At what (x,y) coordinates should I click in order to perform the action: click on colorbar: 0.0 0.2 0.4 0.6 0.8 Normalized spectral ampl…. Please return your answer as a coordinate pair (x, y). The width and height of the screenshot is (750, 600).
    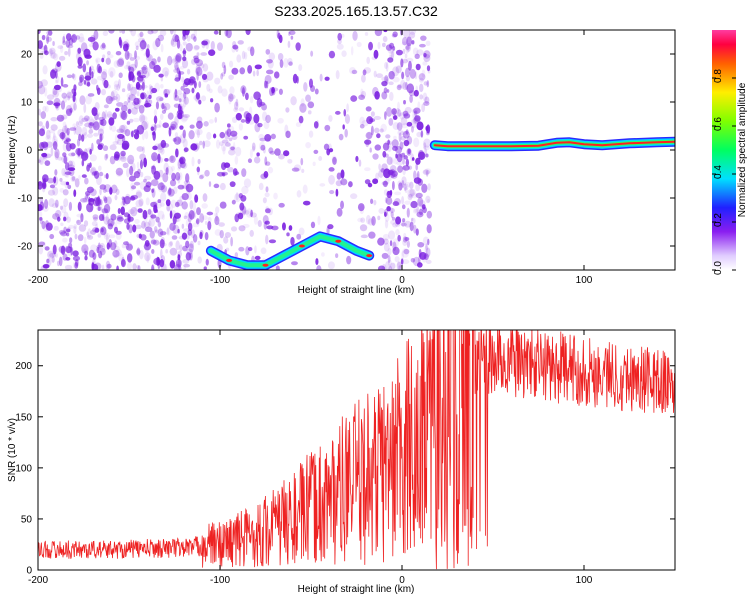
    Looking at the image, I should click on (730, 152).